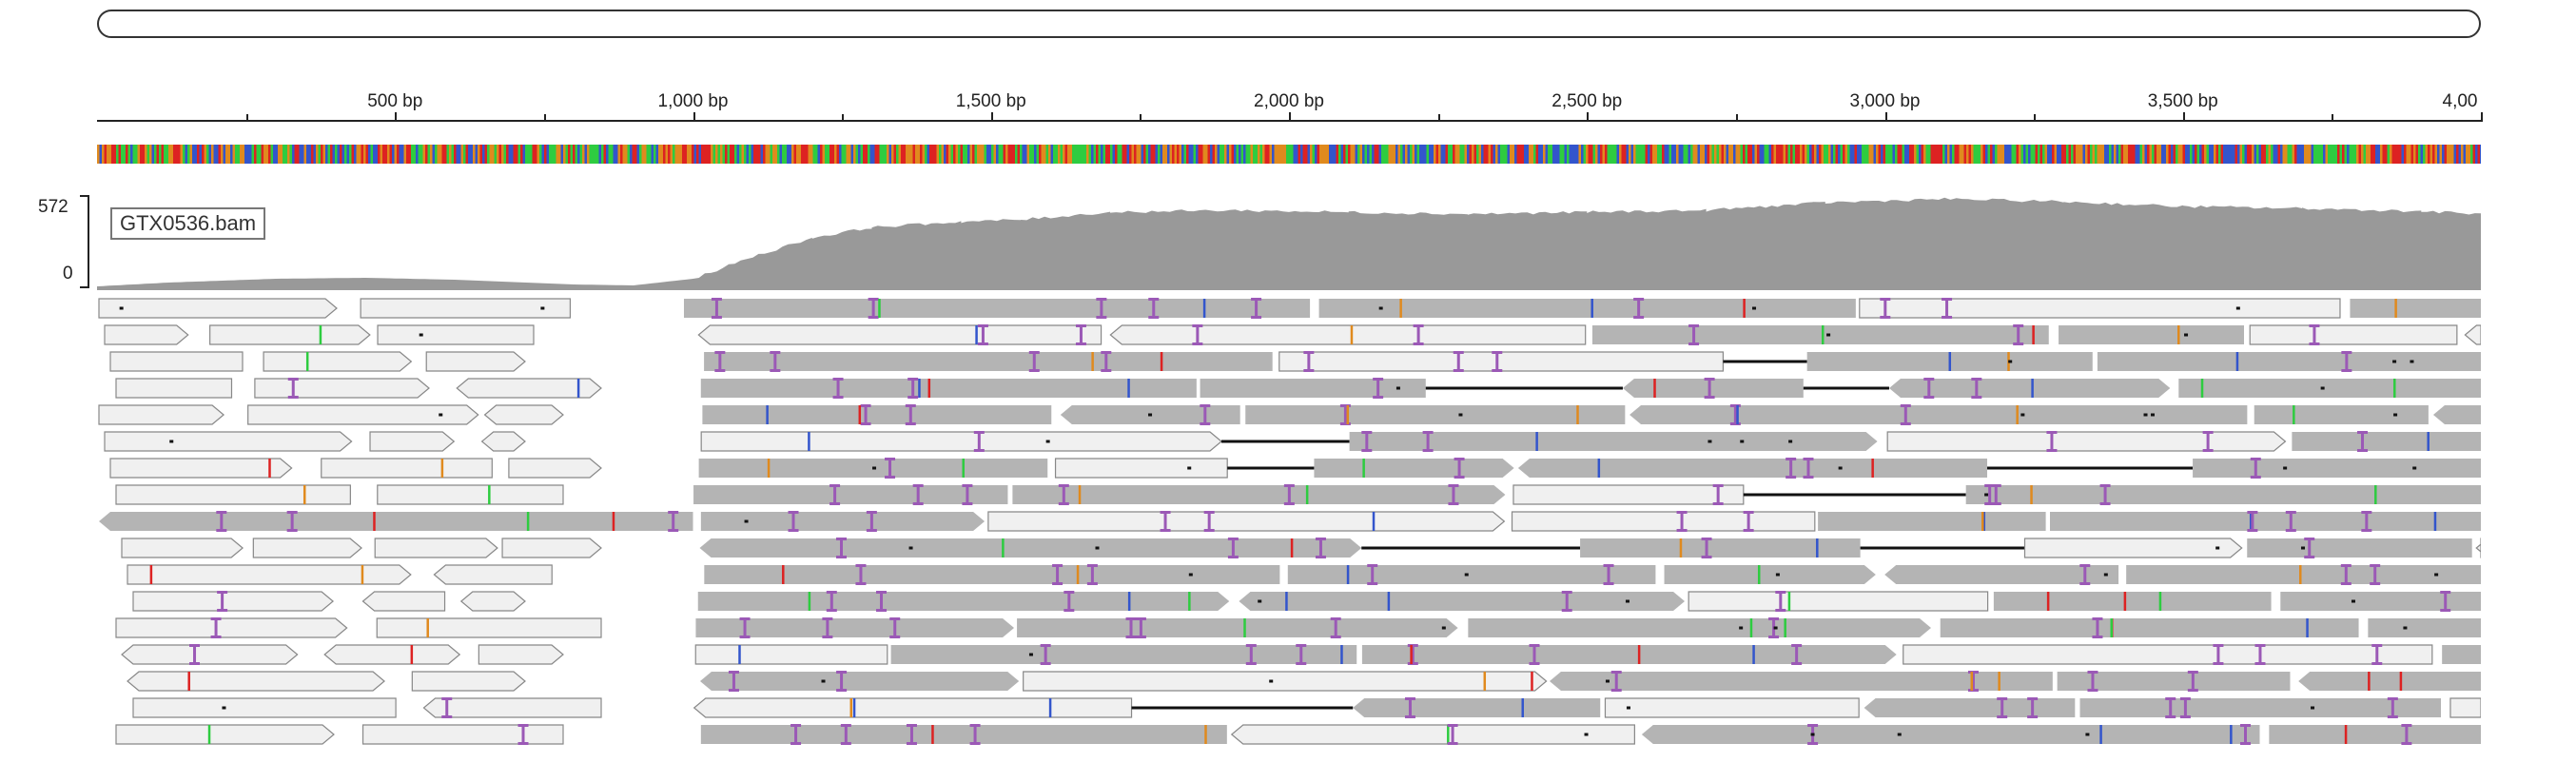 This screenshot has width=2576, height=763. Describe the element at coordinates (188, 223) in the screenshot. I see `track-label: GTX0536.bam` at that location.